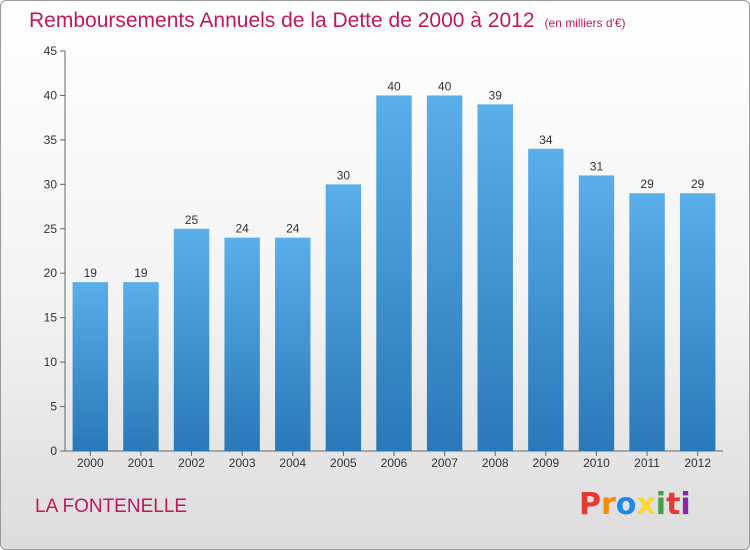 The image size is (750, 550). Describe the element at coordinates (51, 229) in the screenshot. I see `y-tick-label: 25` at that location.